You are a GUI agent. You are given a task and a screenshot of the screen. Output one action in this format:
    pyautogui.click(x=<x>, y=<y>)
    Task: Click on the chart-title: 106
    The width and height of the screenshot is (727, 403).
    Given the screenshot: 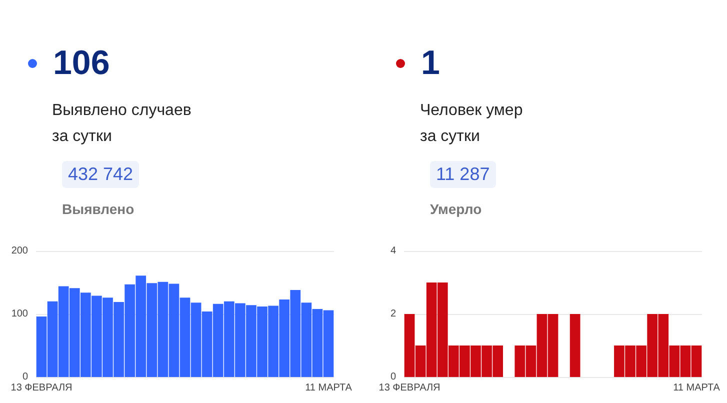 What is the action you would take?
    pyautogui.click(x=81, y=63)
    